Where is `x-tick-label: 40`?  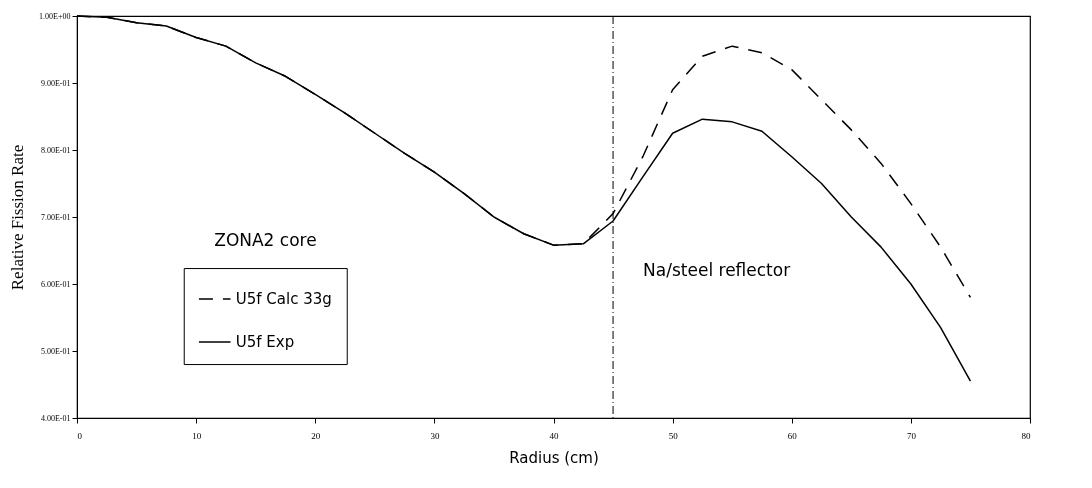
x-tick-label: 40 is located at coordinates (554, 435).